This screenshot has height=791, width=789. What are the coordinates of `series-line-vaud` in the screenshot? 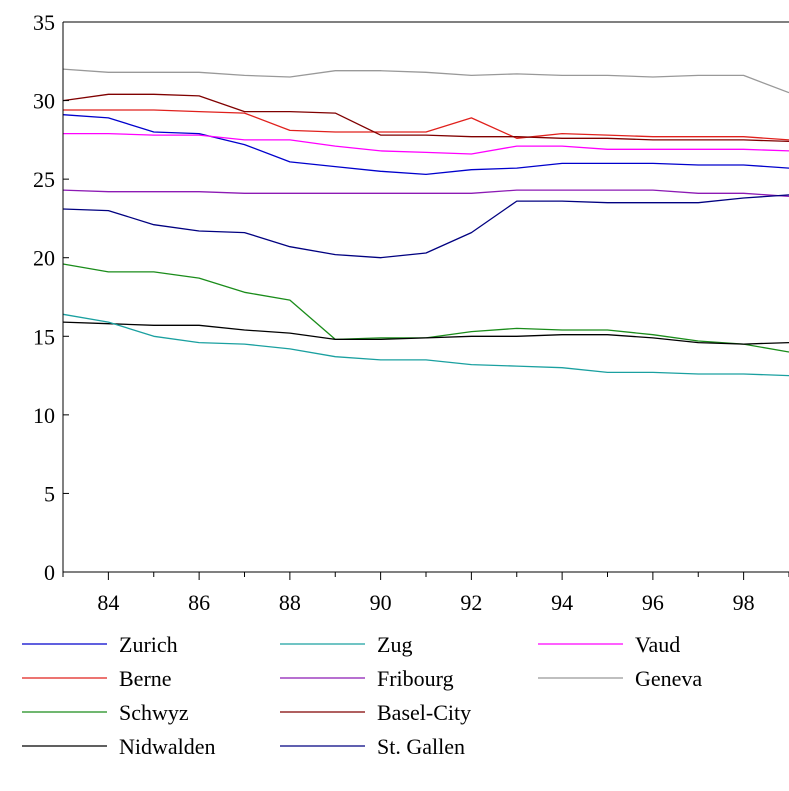 It's located at (426, 143).